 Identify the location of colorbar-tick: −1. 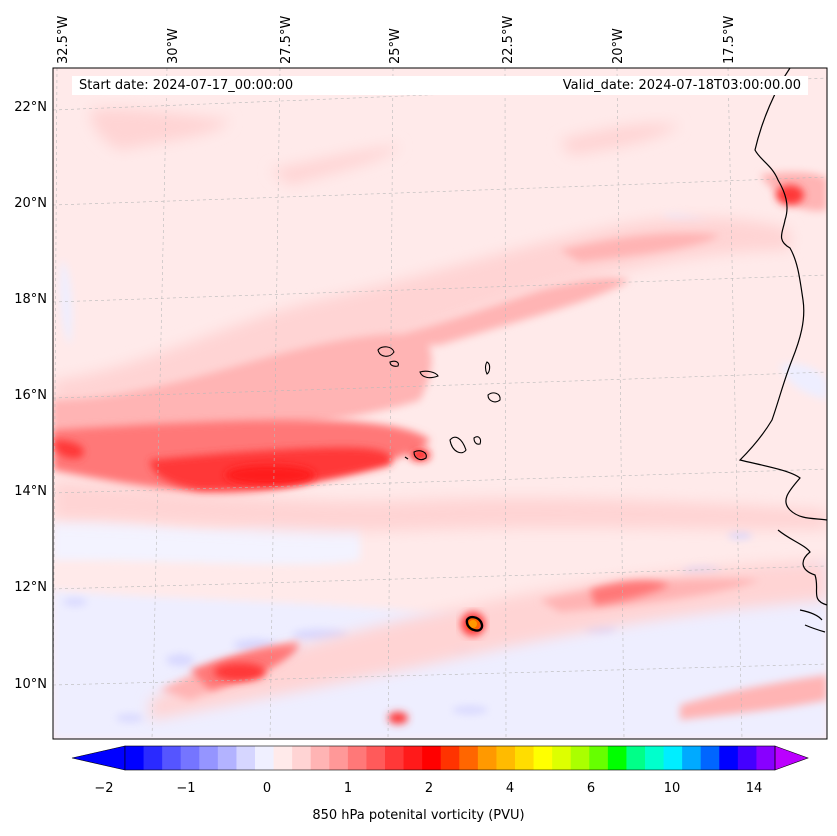
(185, 788).